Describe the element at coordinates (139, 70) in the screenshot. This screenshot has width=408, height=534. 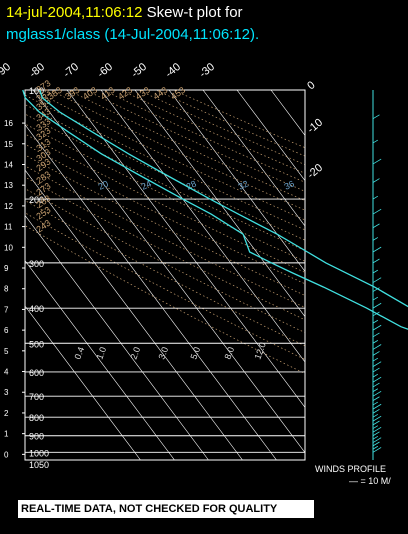
I see `temperature-tick-label: -50` at that location.